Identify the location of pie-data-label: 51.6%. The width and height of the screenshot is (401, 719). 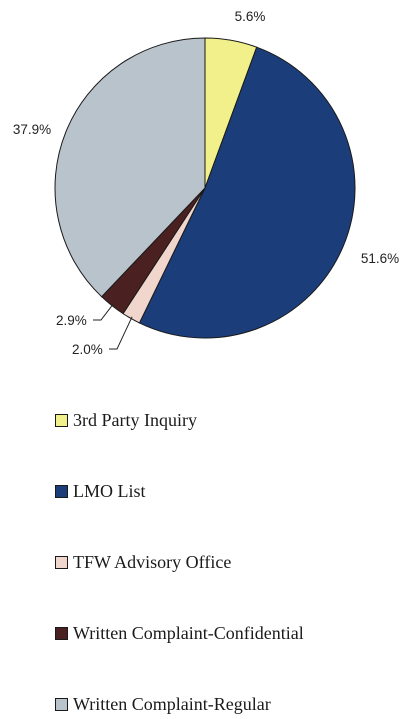
(380, 258).